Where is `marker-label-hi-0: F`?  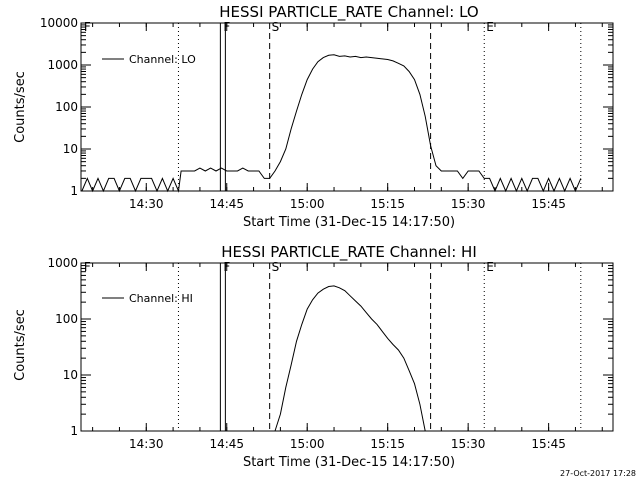 marker-label-hi-0: F is located at coordinates (87, 267).